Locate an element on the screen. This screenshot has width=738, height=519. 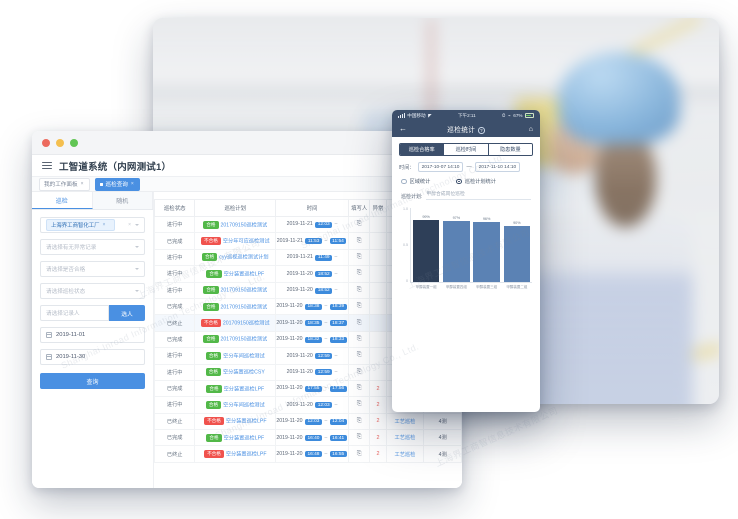
cell-status: 已终止 is located at coordinates (175, 421).